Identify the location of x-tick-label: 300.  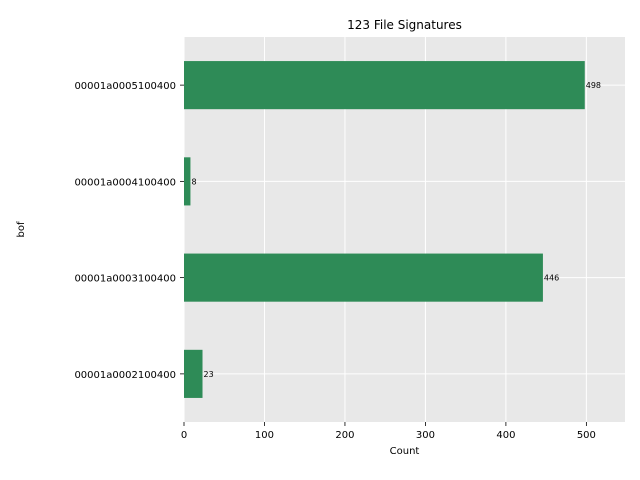
(425, 435).